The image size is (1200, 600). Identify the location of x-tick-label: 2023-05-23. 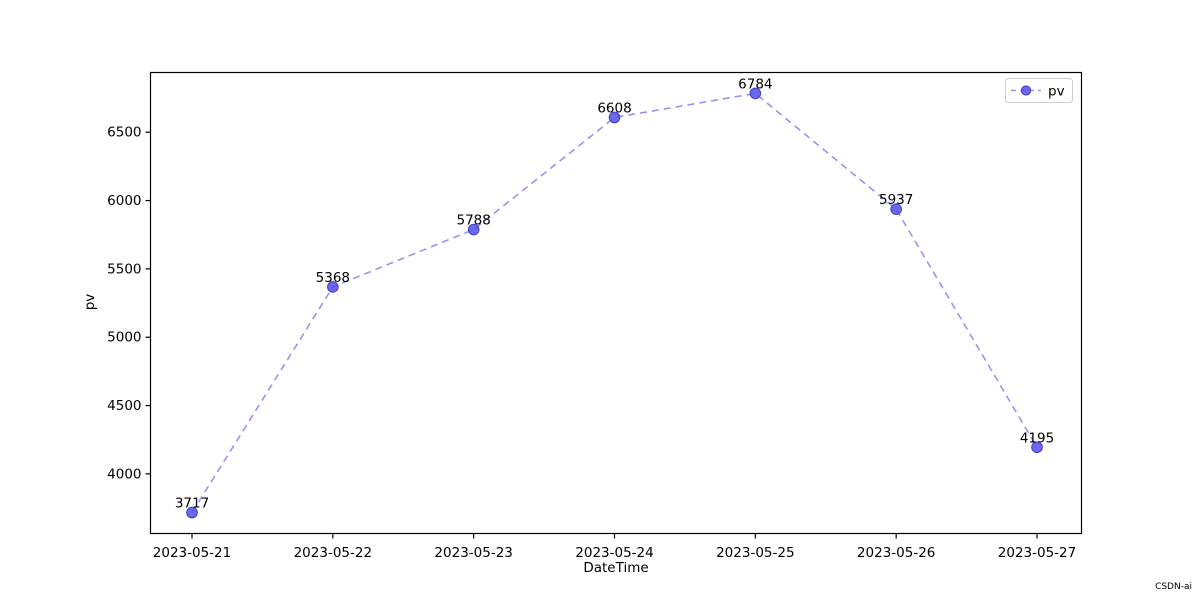
(473, 553).